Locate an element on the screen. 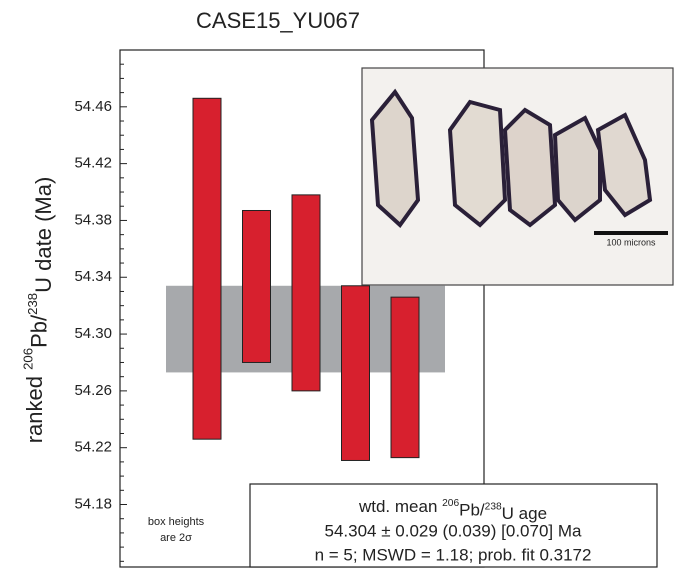 This screenshot has height=585, width=676. annotation-line: wtd. mean 206Pb/238U age is located at coordinates (452, 510).